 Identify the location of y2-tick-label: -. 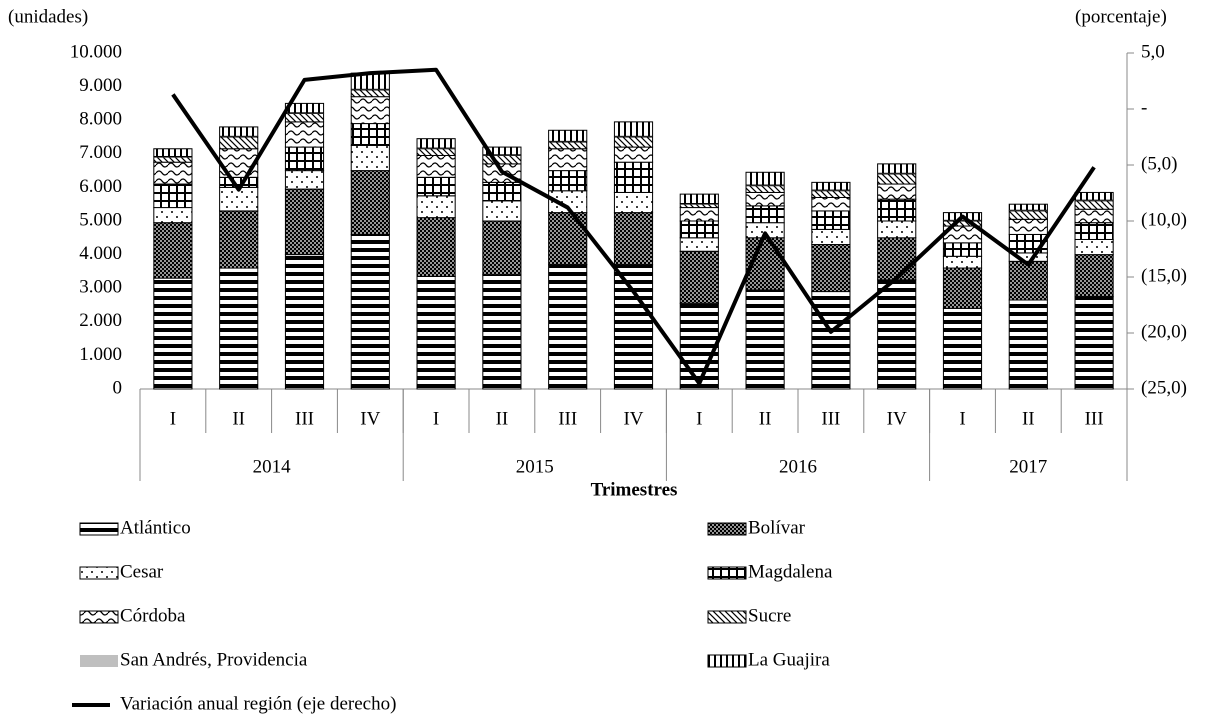
(1144, 107).